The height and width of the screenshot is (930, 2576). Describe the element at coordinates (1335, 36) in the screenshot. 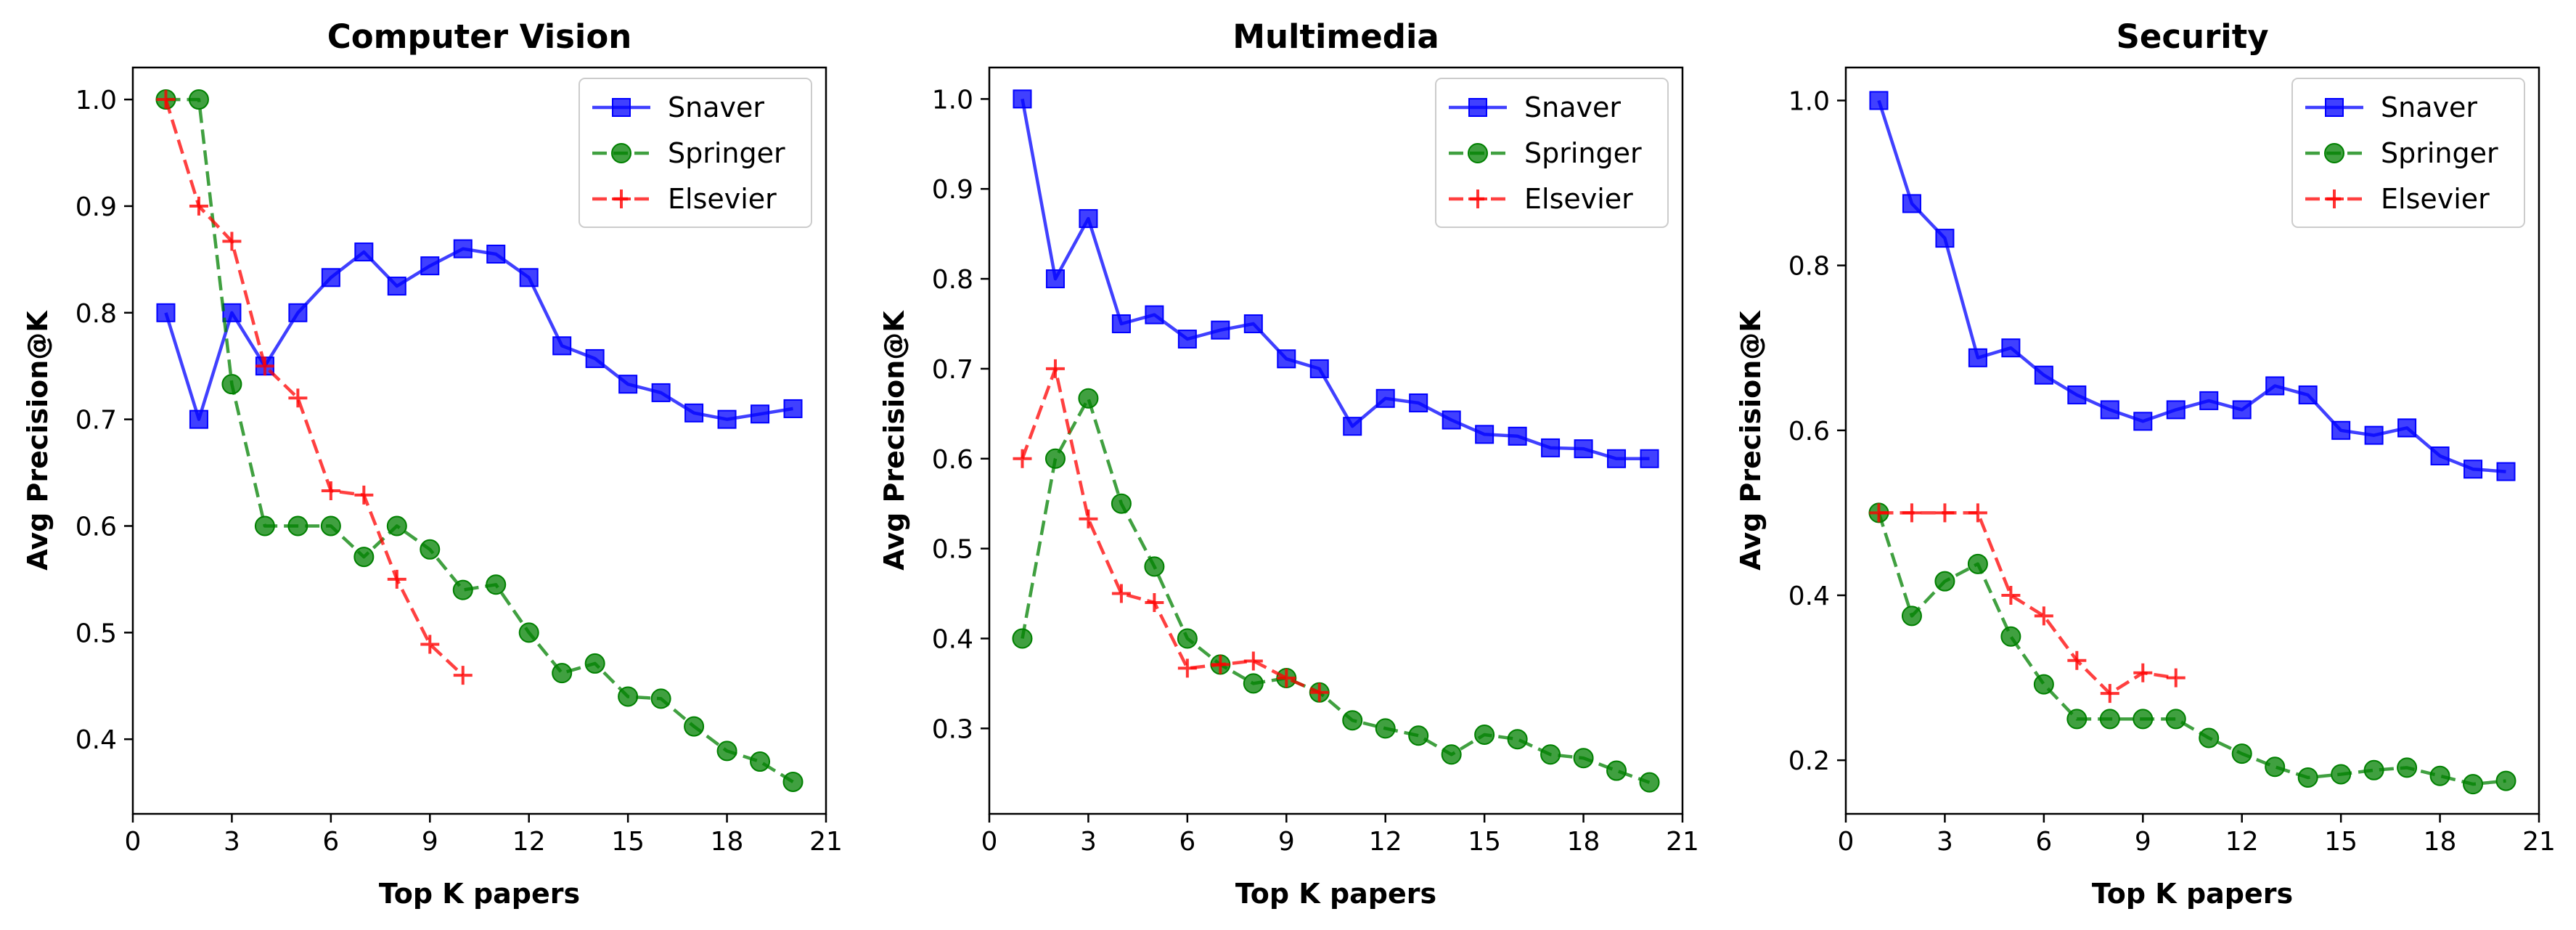

I see `chart-title: Multimedia` at that location.